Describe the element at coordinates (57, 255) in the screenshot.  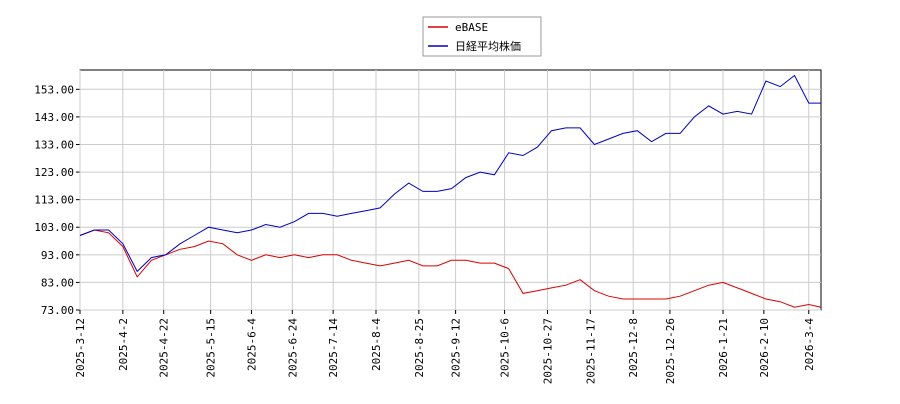
I see `y-tick-label: 93.00` at that location.